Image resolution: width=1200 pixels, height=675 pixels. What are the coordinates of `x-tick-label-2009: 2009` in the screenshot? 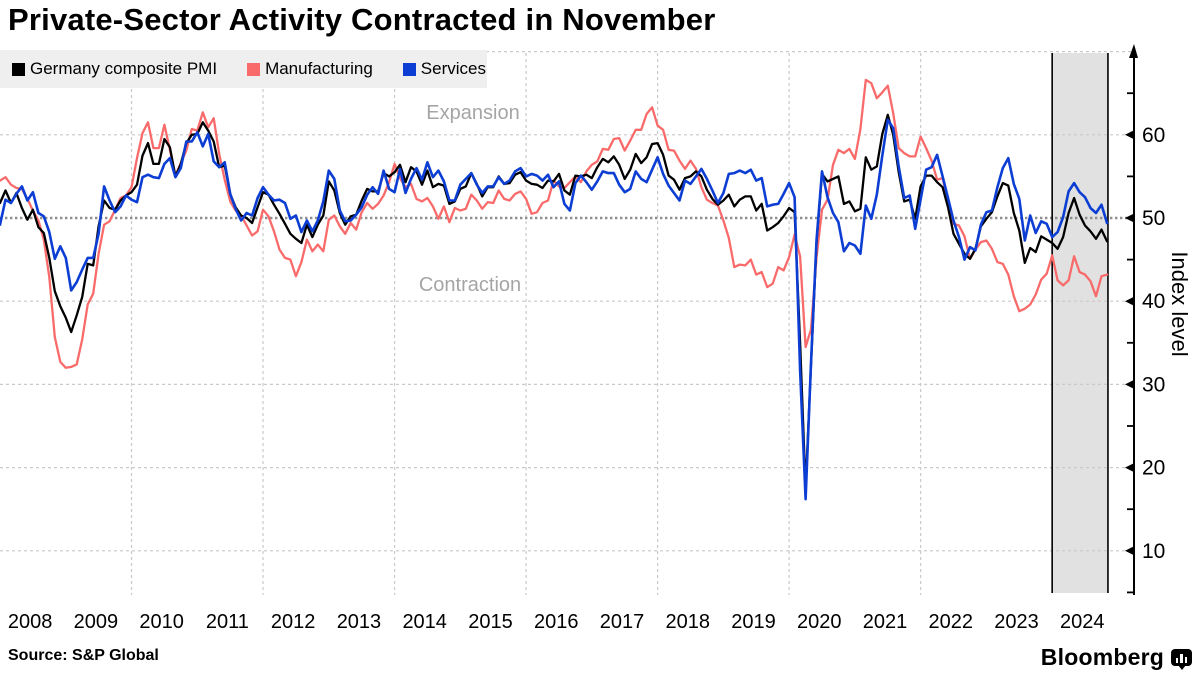 It's located at (96, 622).